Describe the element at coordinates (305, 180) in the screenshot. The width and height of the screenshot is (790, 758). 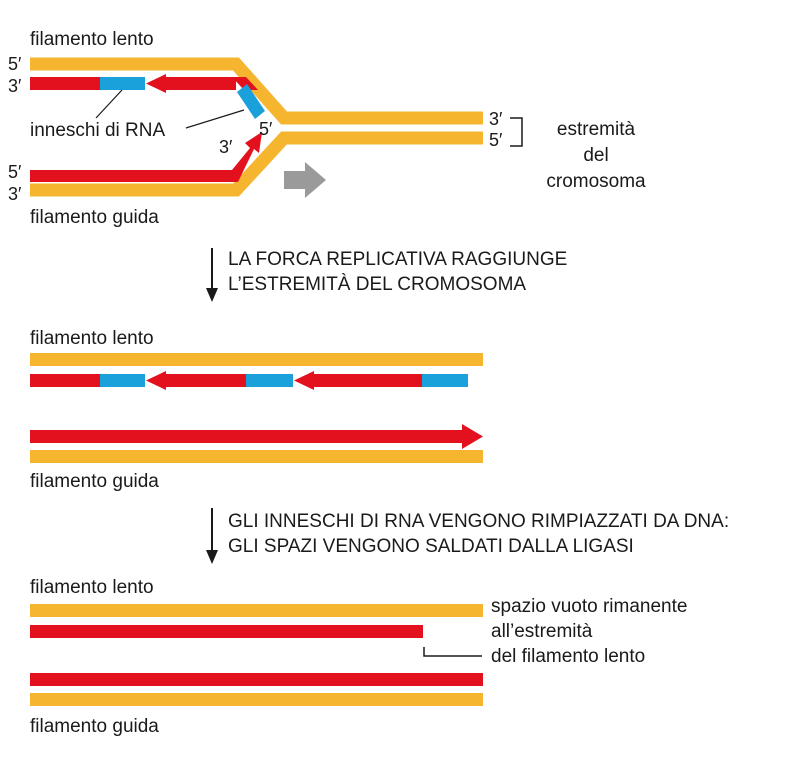
I see `fork-direction-arrow` at that location.